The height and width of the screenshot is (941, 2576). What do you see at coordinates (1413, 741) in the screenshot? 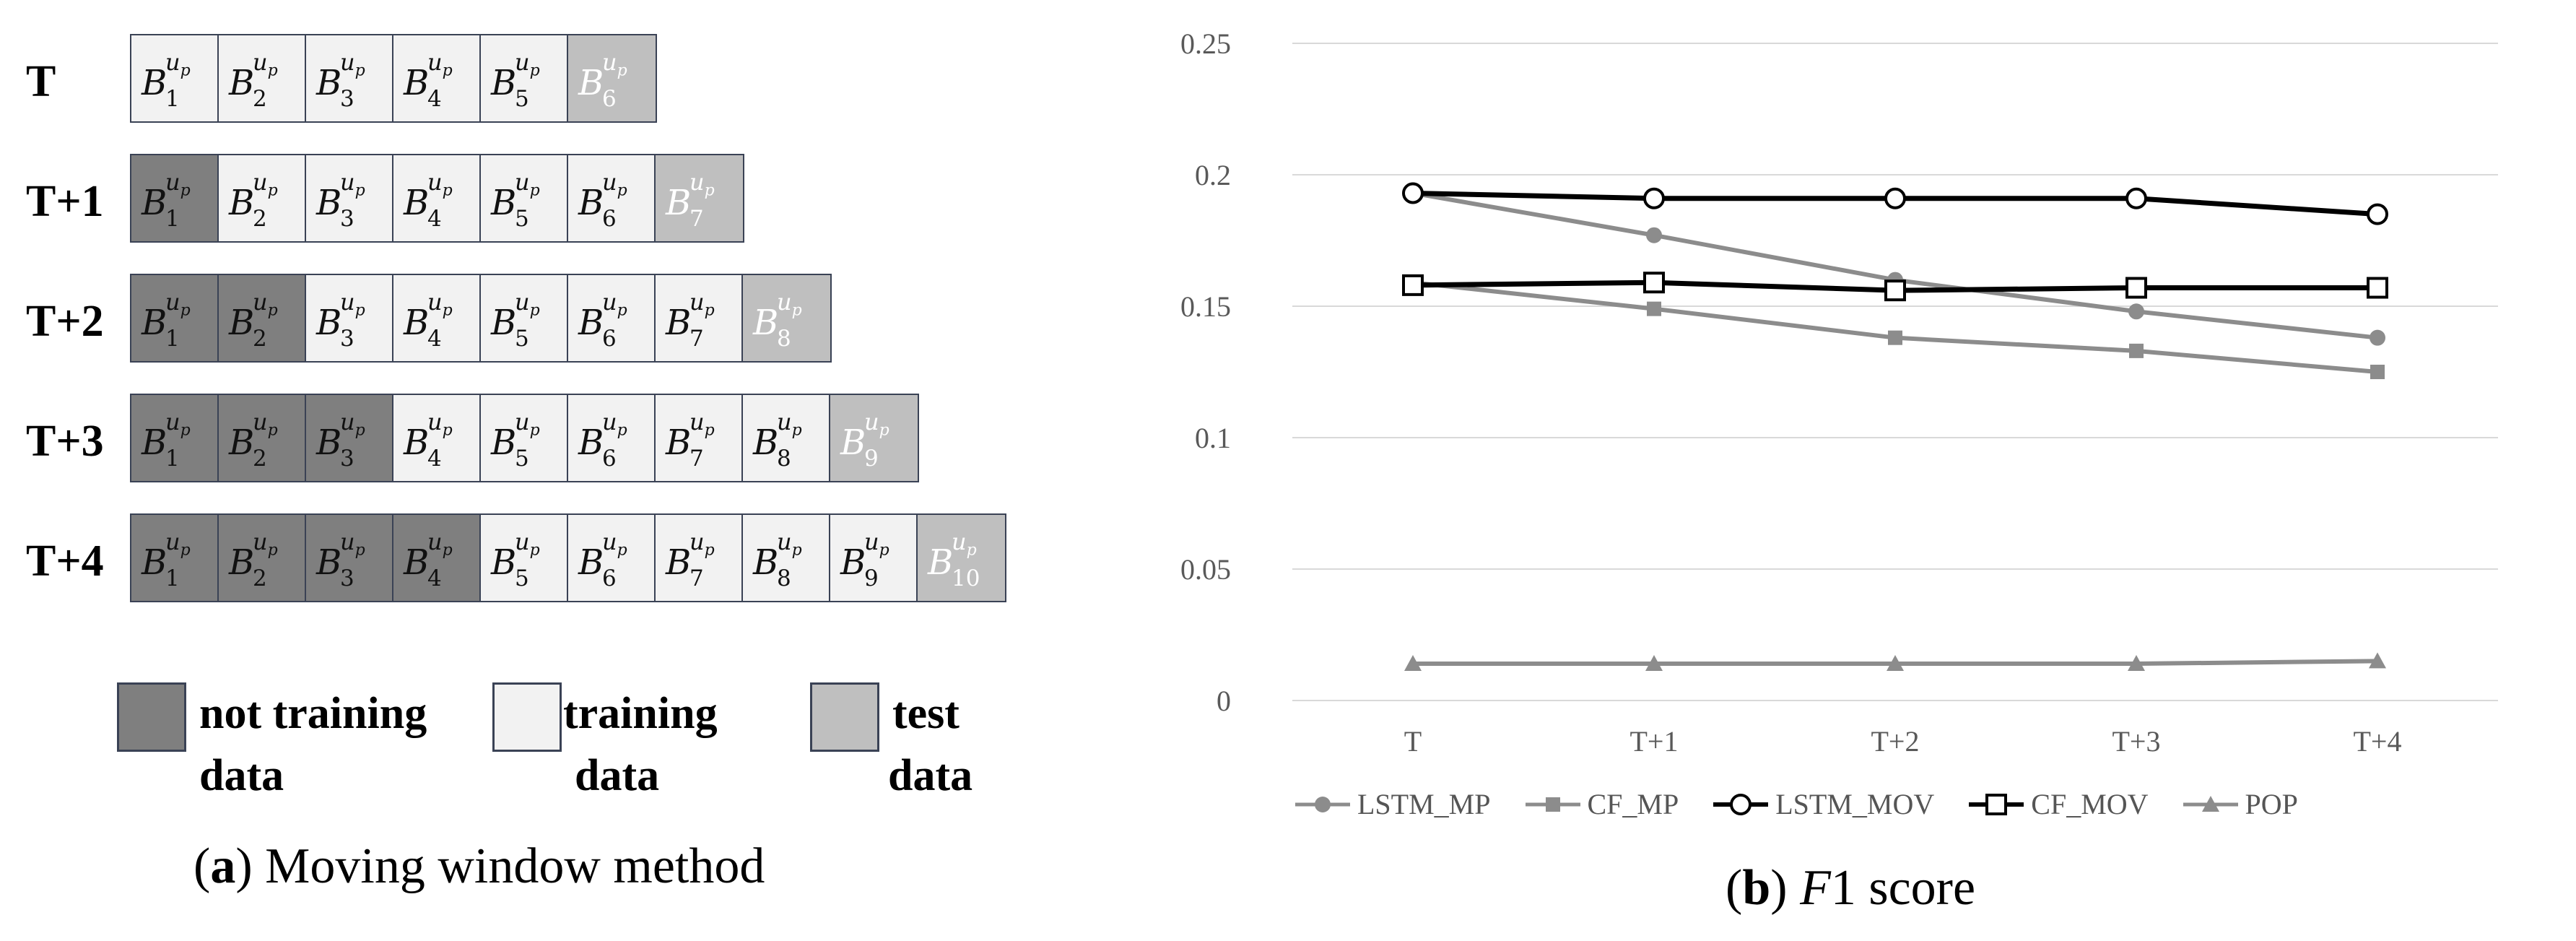
I see `x-tick-label: T` at bounding box center [1413, 741].